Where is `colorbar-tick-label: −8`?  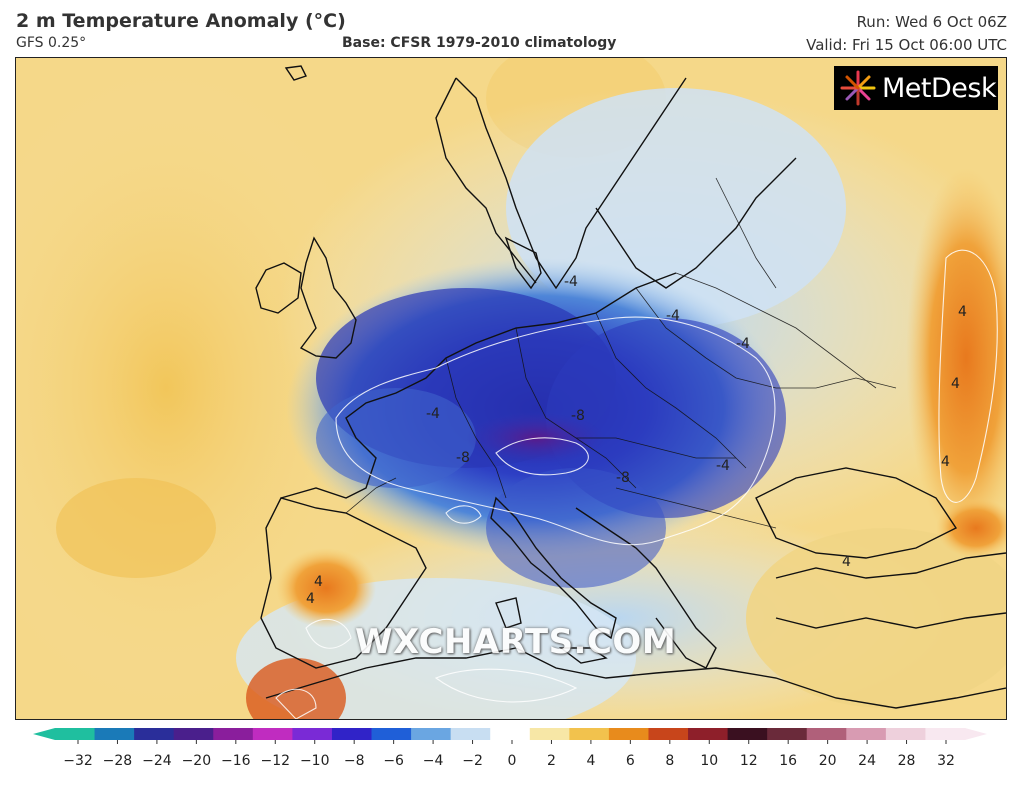 colorbar-tick-label: −8 is located at coordinates (354, 761).